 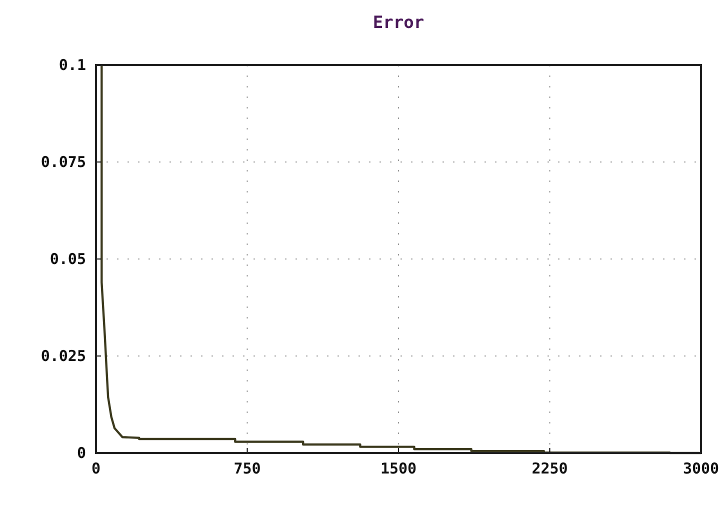 I want to click on chart-title: Error, so click(x=398, y=23).